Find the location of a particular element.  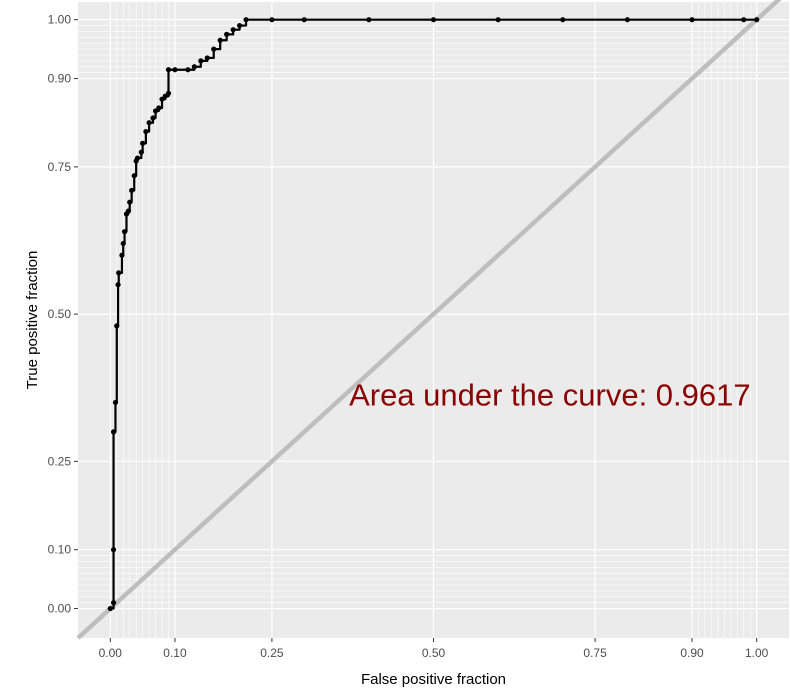

x-tick-label: 0.50 is located at coordinates (434, 653).